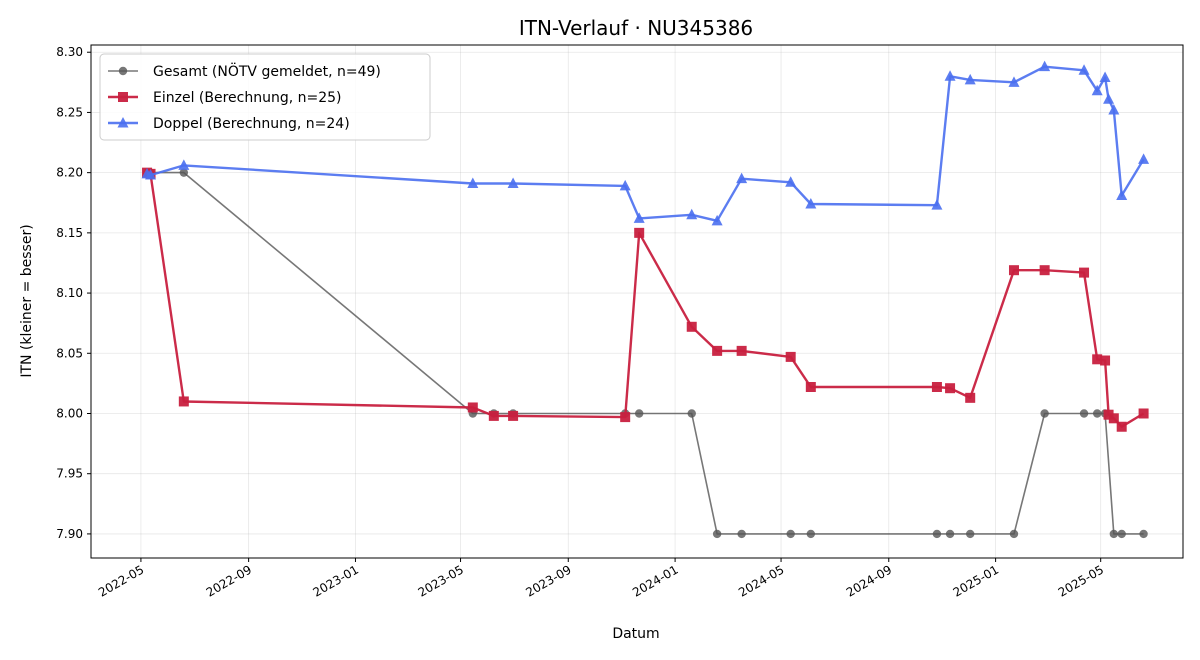 Image resolution: width=1200 pixels, height=660 pixels. Describe the element at coordinates (251, 124) in the screenshot. I see `legend-doppel-label: Doppel (Berechnung, n=24)` at that location.